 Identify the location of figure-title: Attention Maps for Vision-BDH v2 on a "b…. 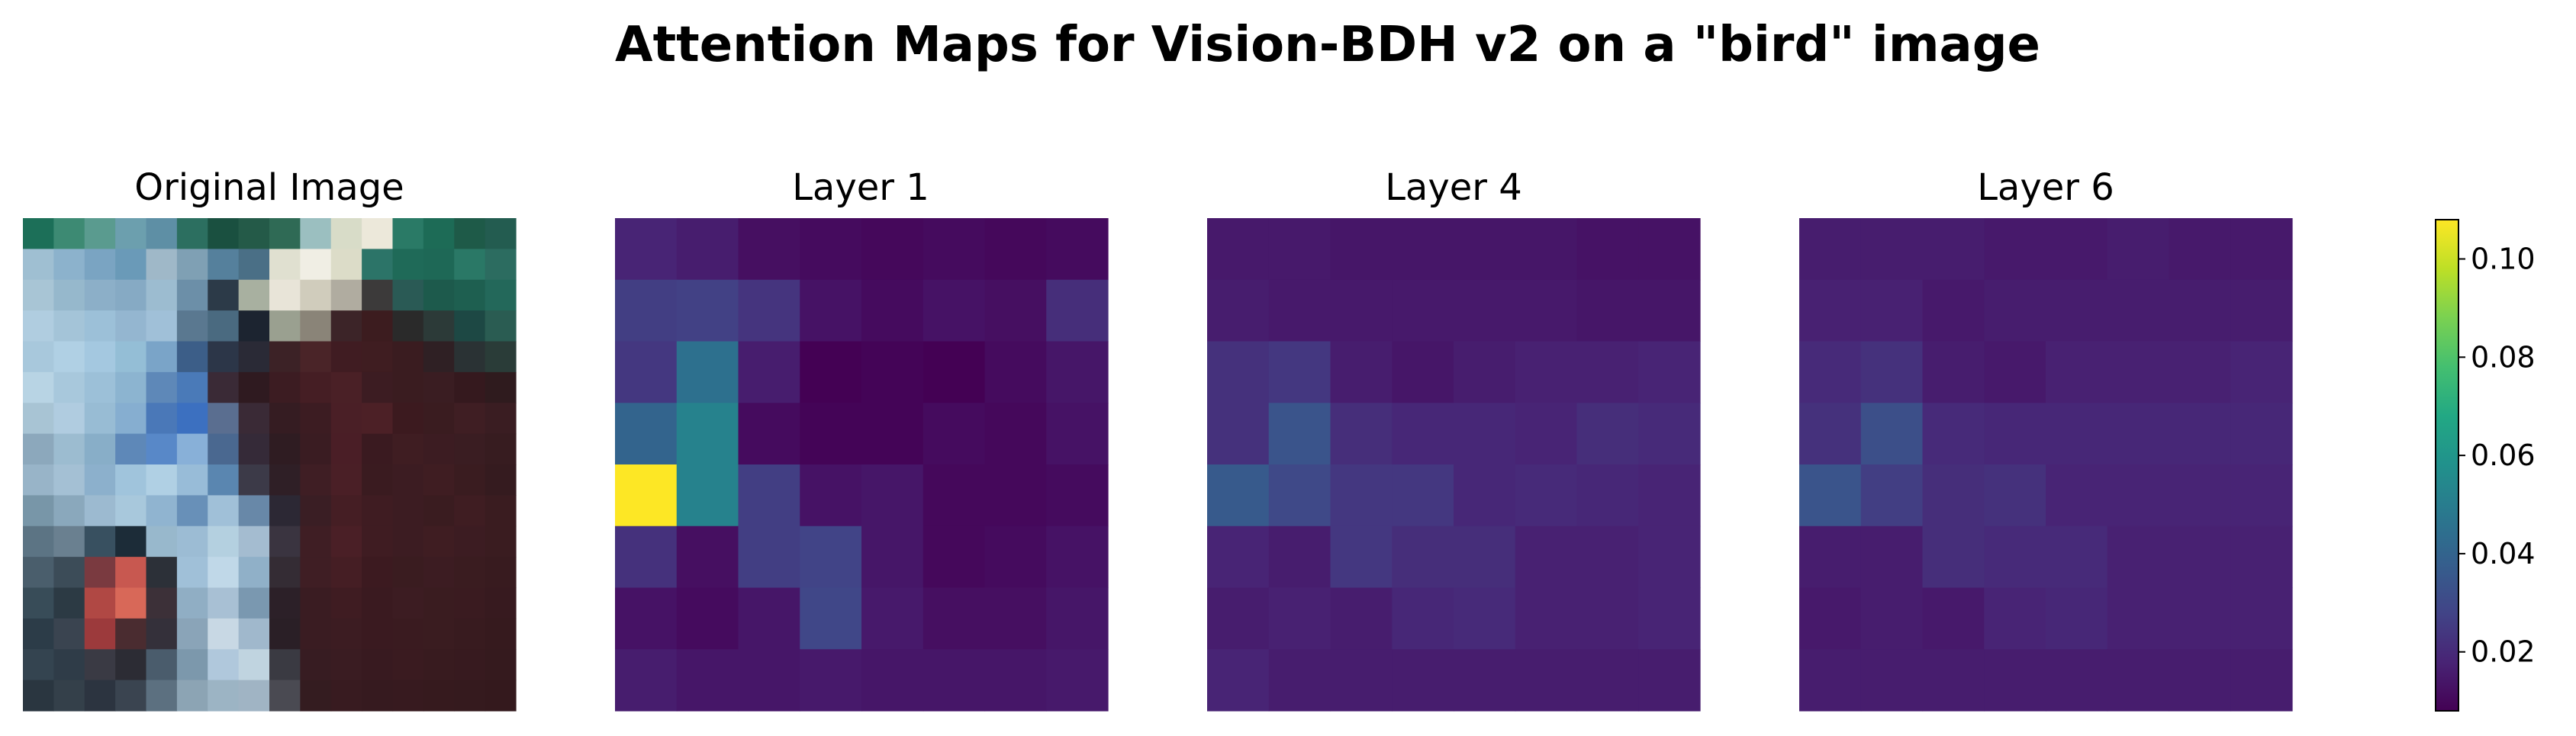
(1327, 45).